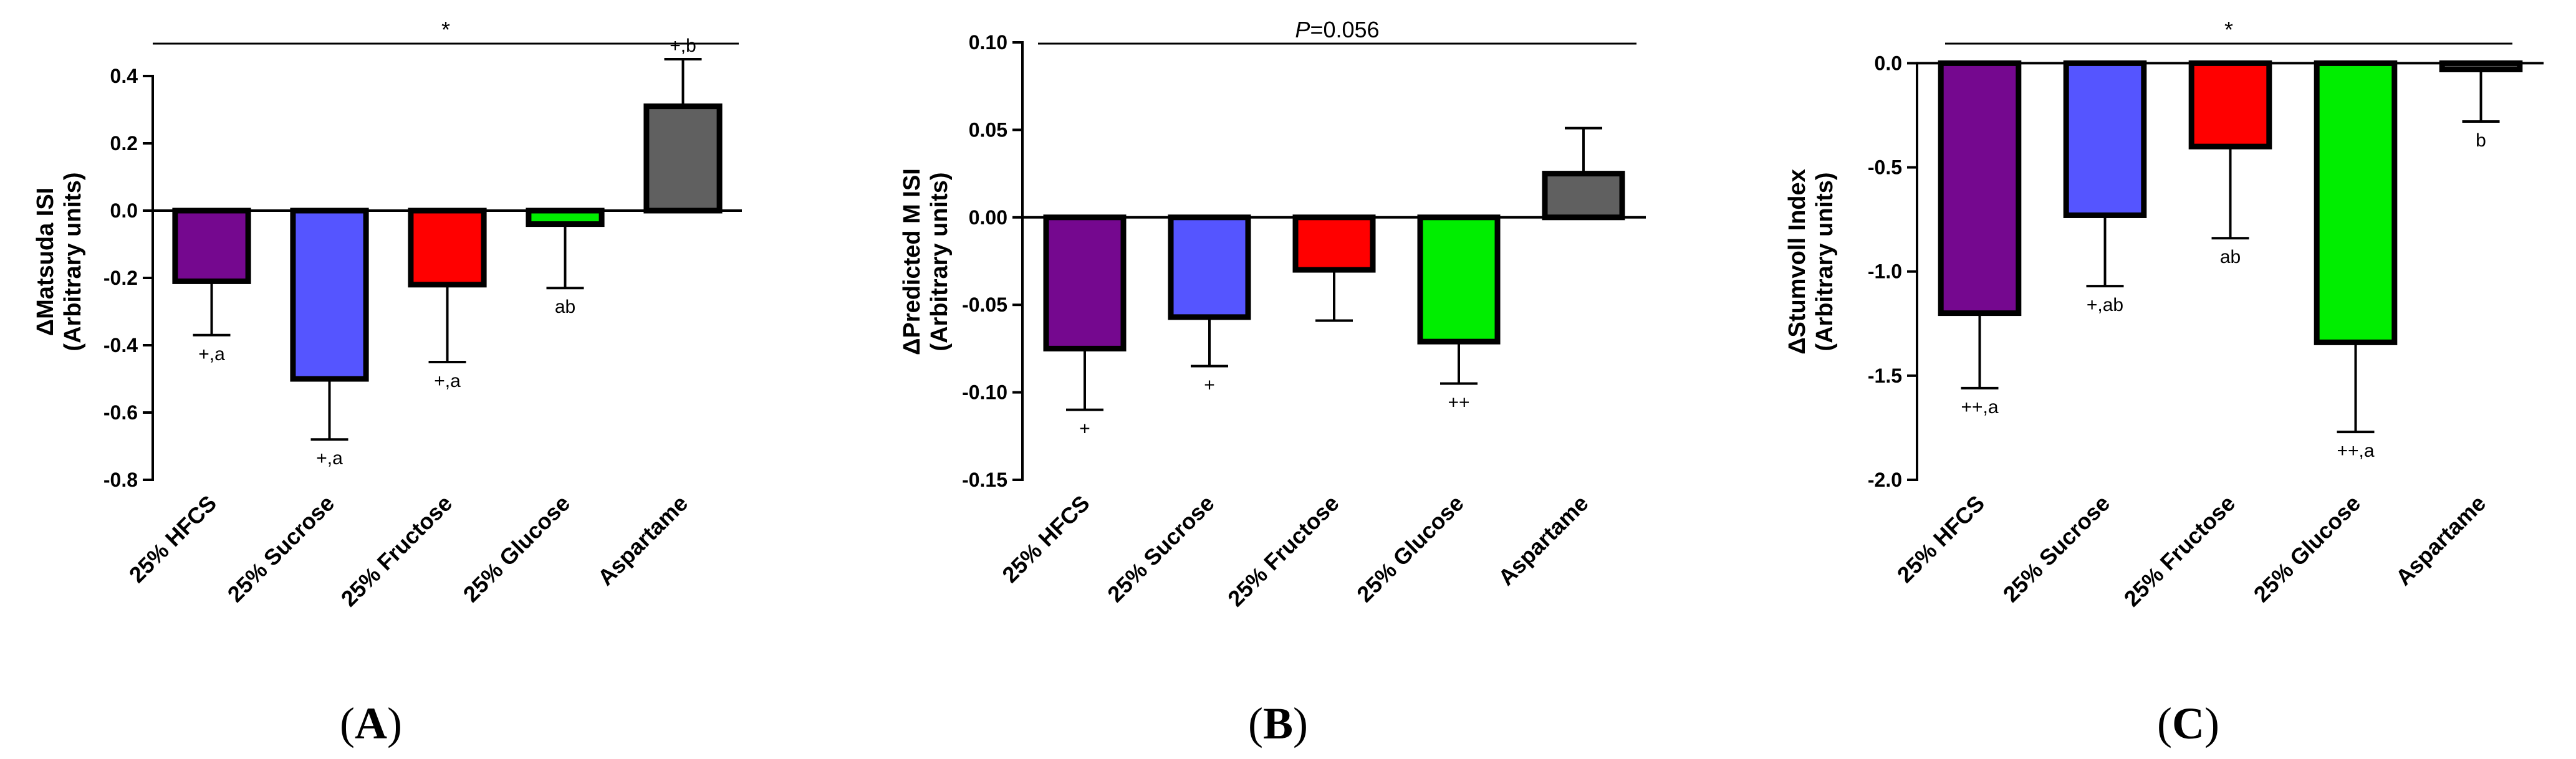 This screenshot has height=759, width=2576. What do you see at coordinates (683, 46) in the screenshot?
I see `significance-label: +,b` at bounding box center [683, 46].